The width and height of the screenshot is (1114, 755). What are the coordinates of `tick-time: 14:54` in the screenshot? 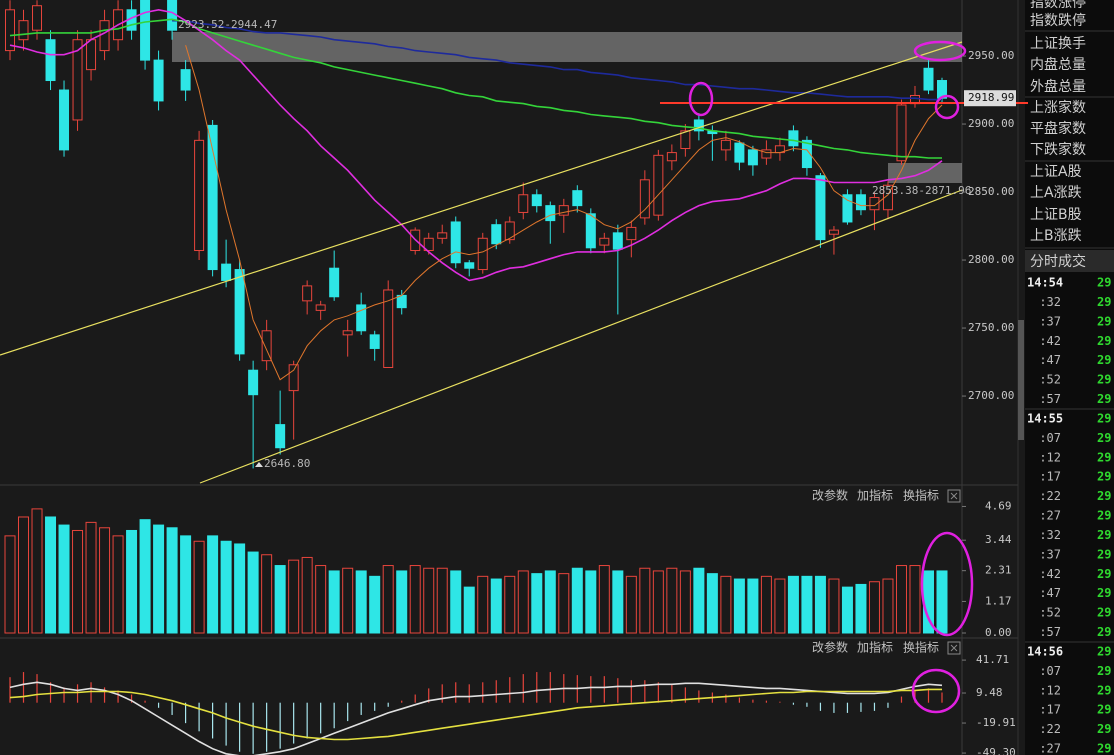 It's located at (1045, 283).